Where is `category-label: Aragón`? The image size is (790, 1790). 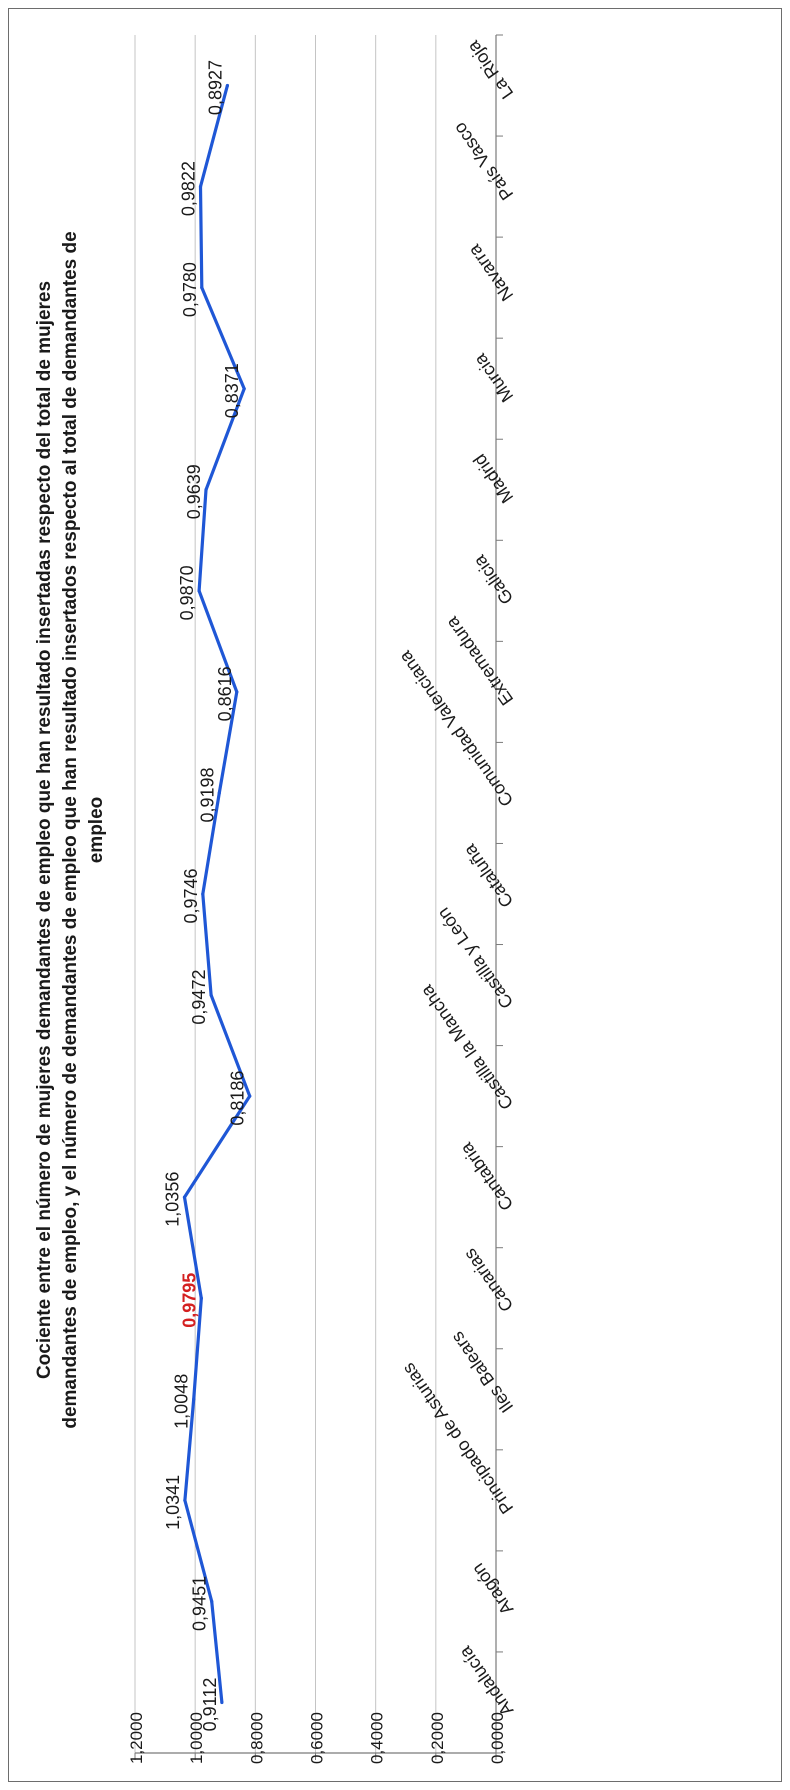
category-label: Aragón is located at coordinates (493, 1589).